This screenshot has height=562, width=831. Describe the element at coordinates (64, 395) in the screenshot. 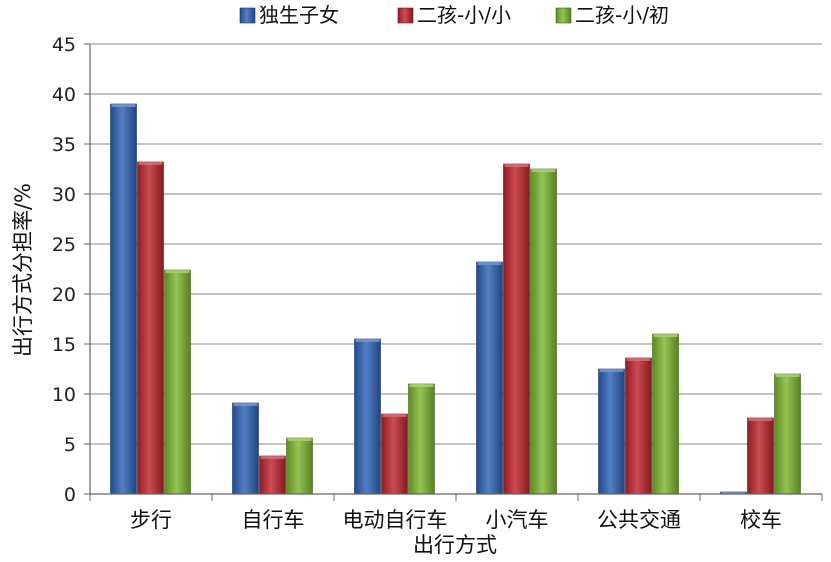

I see `y-tick-label: 10` at that location.